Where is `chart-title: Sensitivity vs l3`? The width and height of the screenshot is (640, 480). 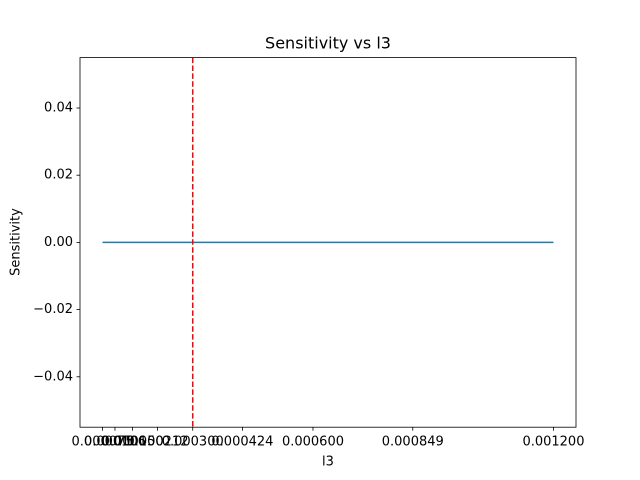
chart-title: Sensitivity vs l3 is located at coordinates (328, 43).